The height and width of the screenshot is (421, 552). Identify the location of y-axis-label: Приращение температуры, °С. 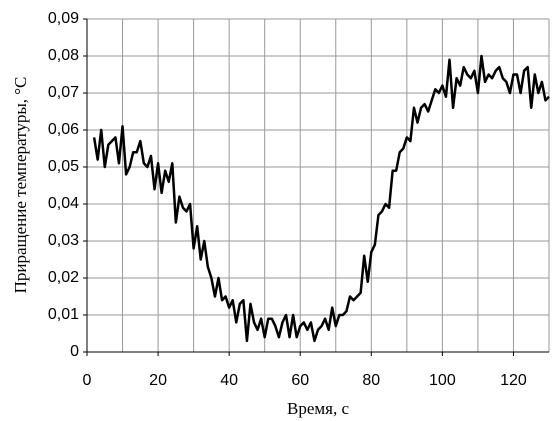
(20, 185).